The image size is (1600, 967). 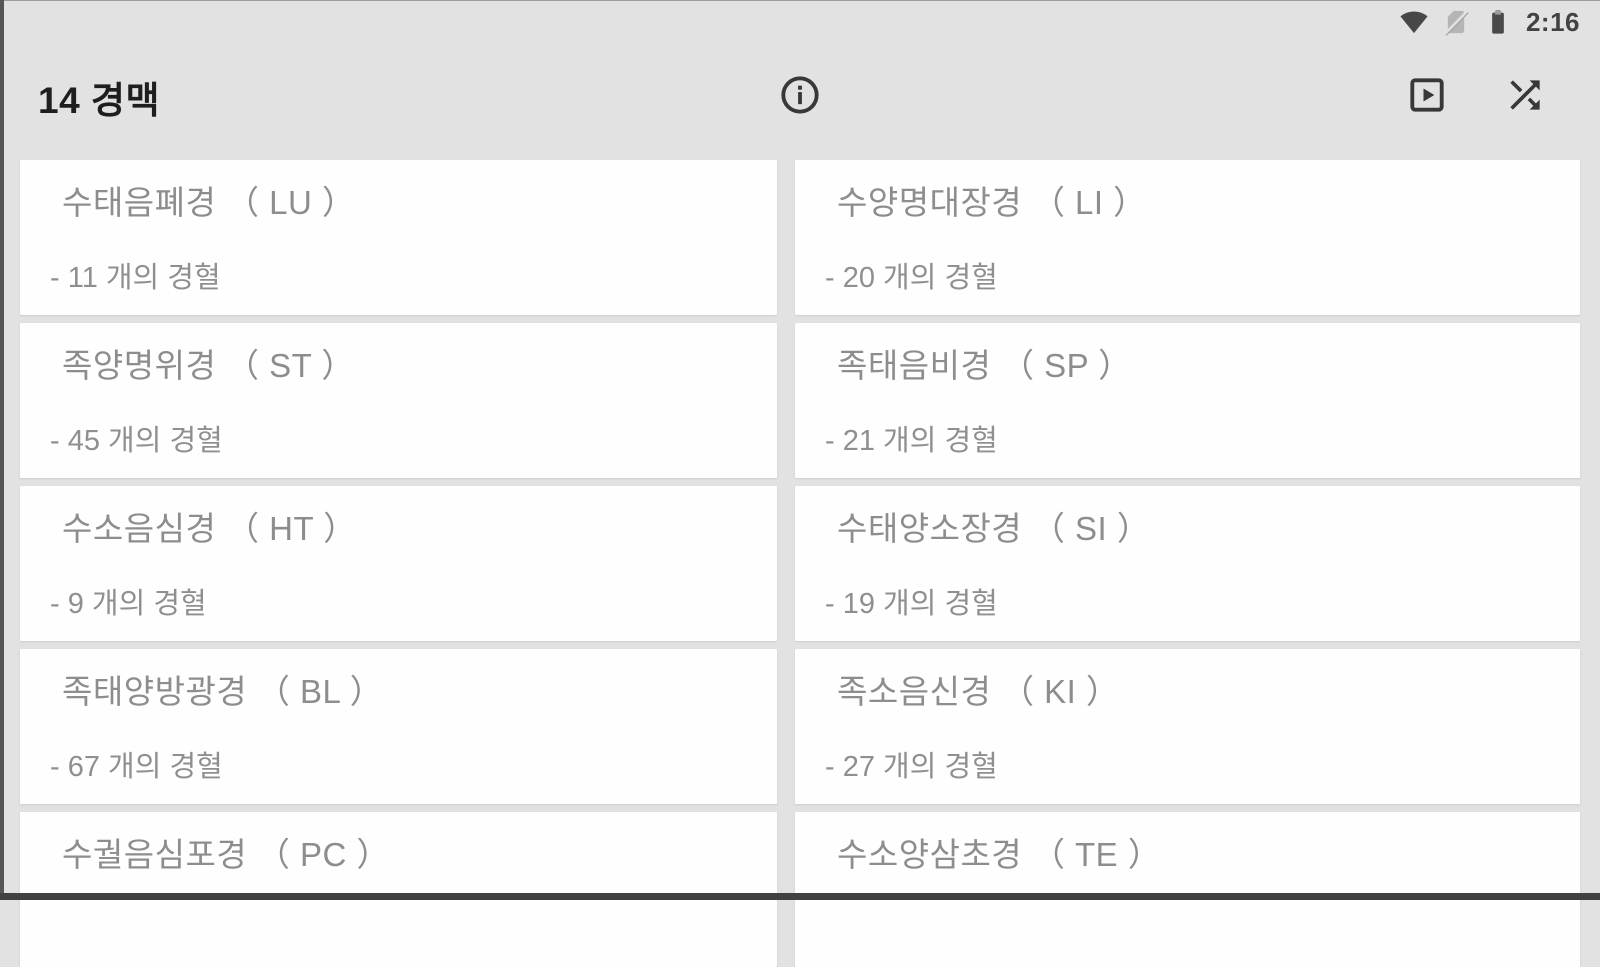 I want to click on screen-bottom-edge, so click(x=800, y=896).